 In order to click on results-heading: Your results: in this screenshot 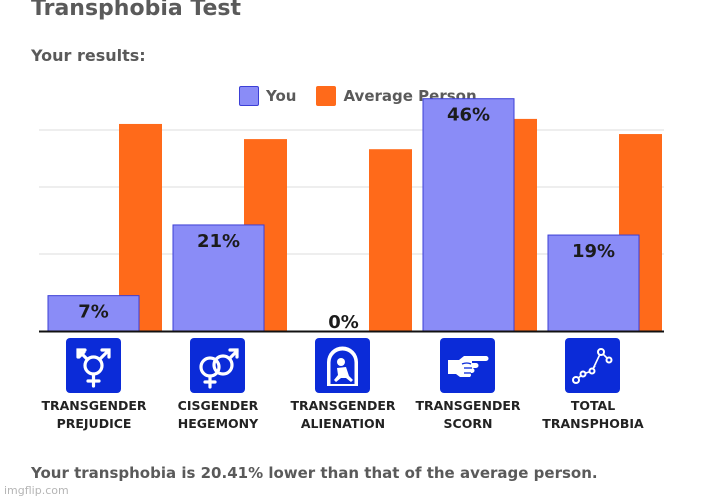, I will do `click(88, 55)`.